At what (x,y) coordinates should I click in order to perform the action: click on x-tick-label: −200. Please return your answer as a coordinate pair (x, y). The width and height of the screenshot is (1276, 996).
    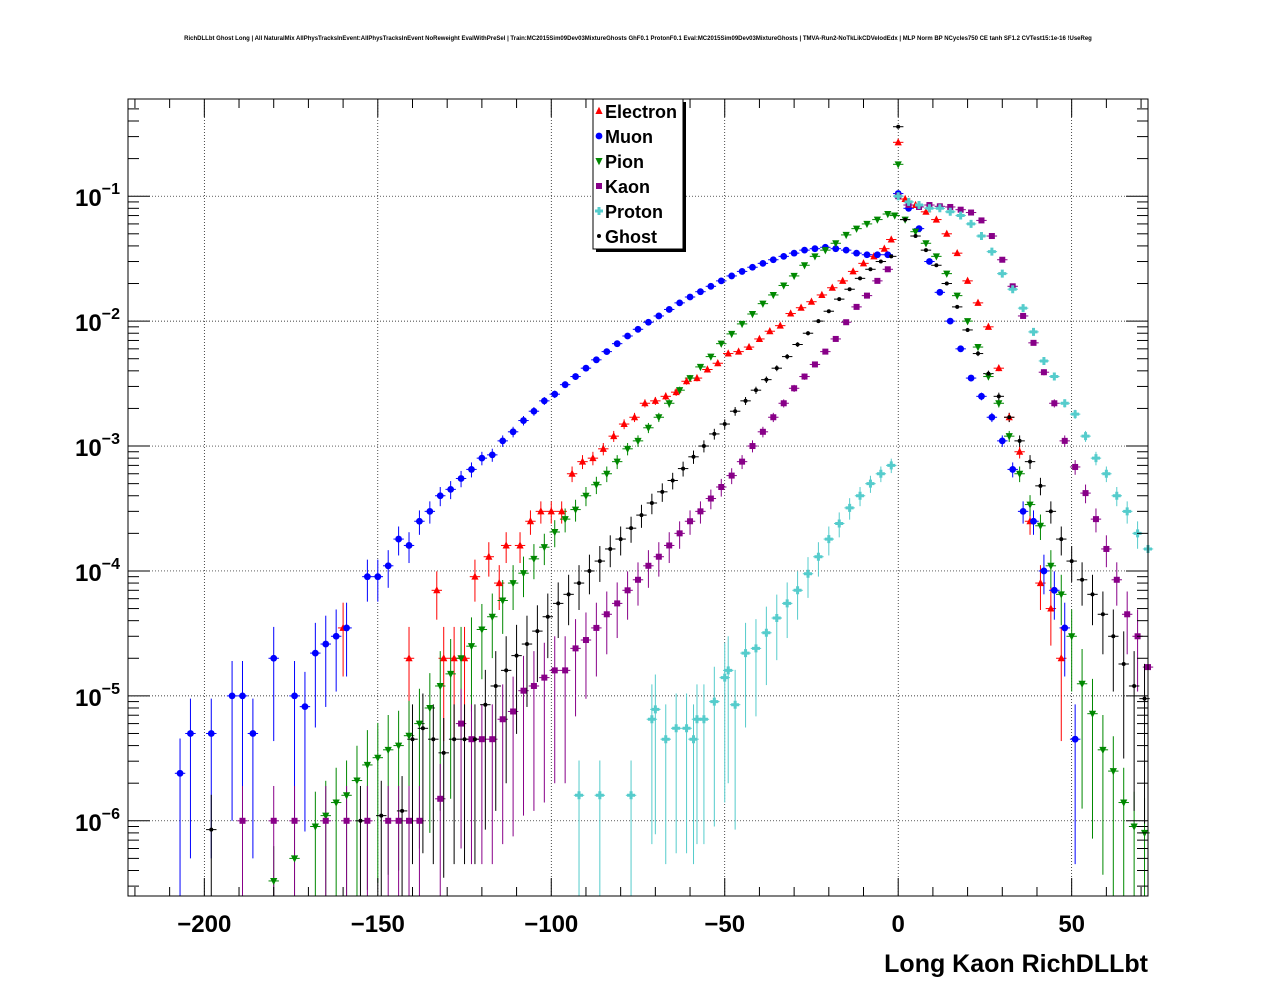
    Looking at the image, I should click on (204, 924).